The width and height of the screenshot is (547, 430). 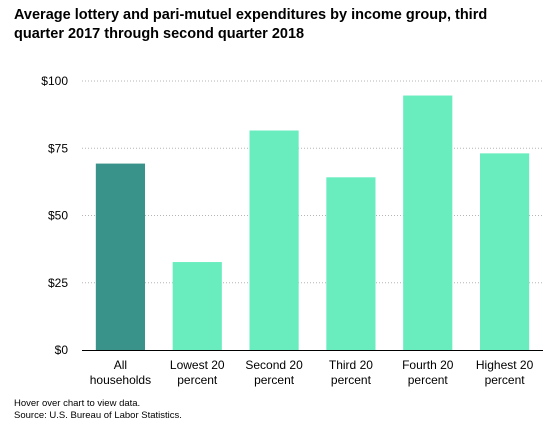 I want to click on hover-note: Hover over chart to view data., so click(x=77, y=403).